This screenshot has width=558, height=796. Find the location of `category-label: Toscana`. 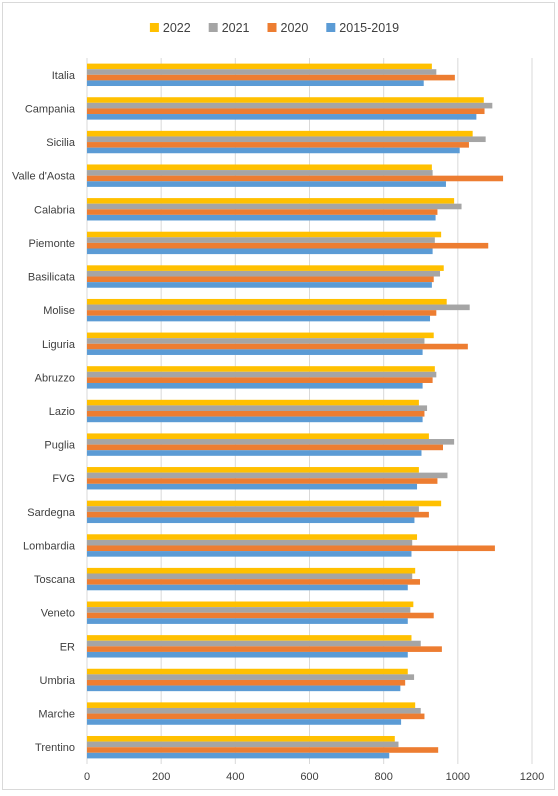

category-label: Toscana is located at coordinates (55, 580).